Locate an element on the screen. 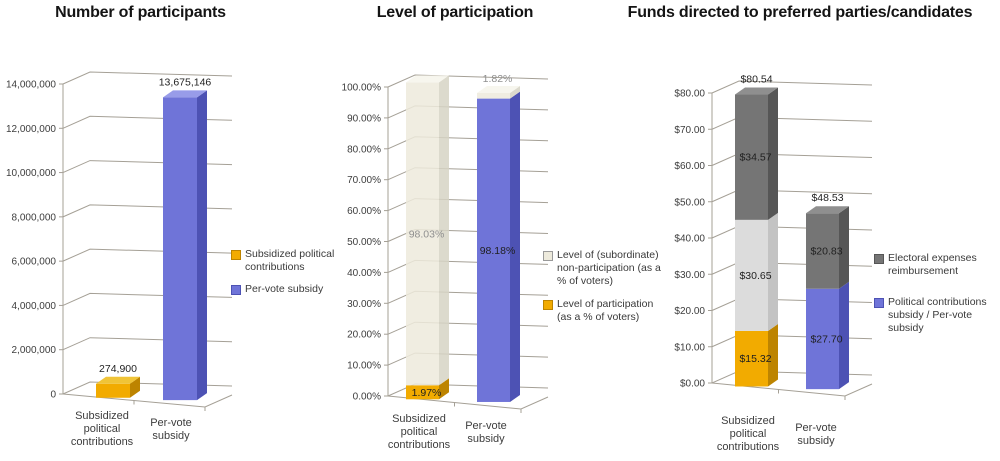 Image resolution: width=1000 pixels, height=461 pixels. bar-1: $15.32 $30.65 $34.57 $80.54 is located at coordinates (756, 230).